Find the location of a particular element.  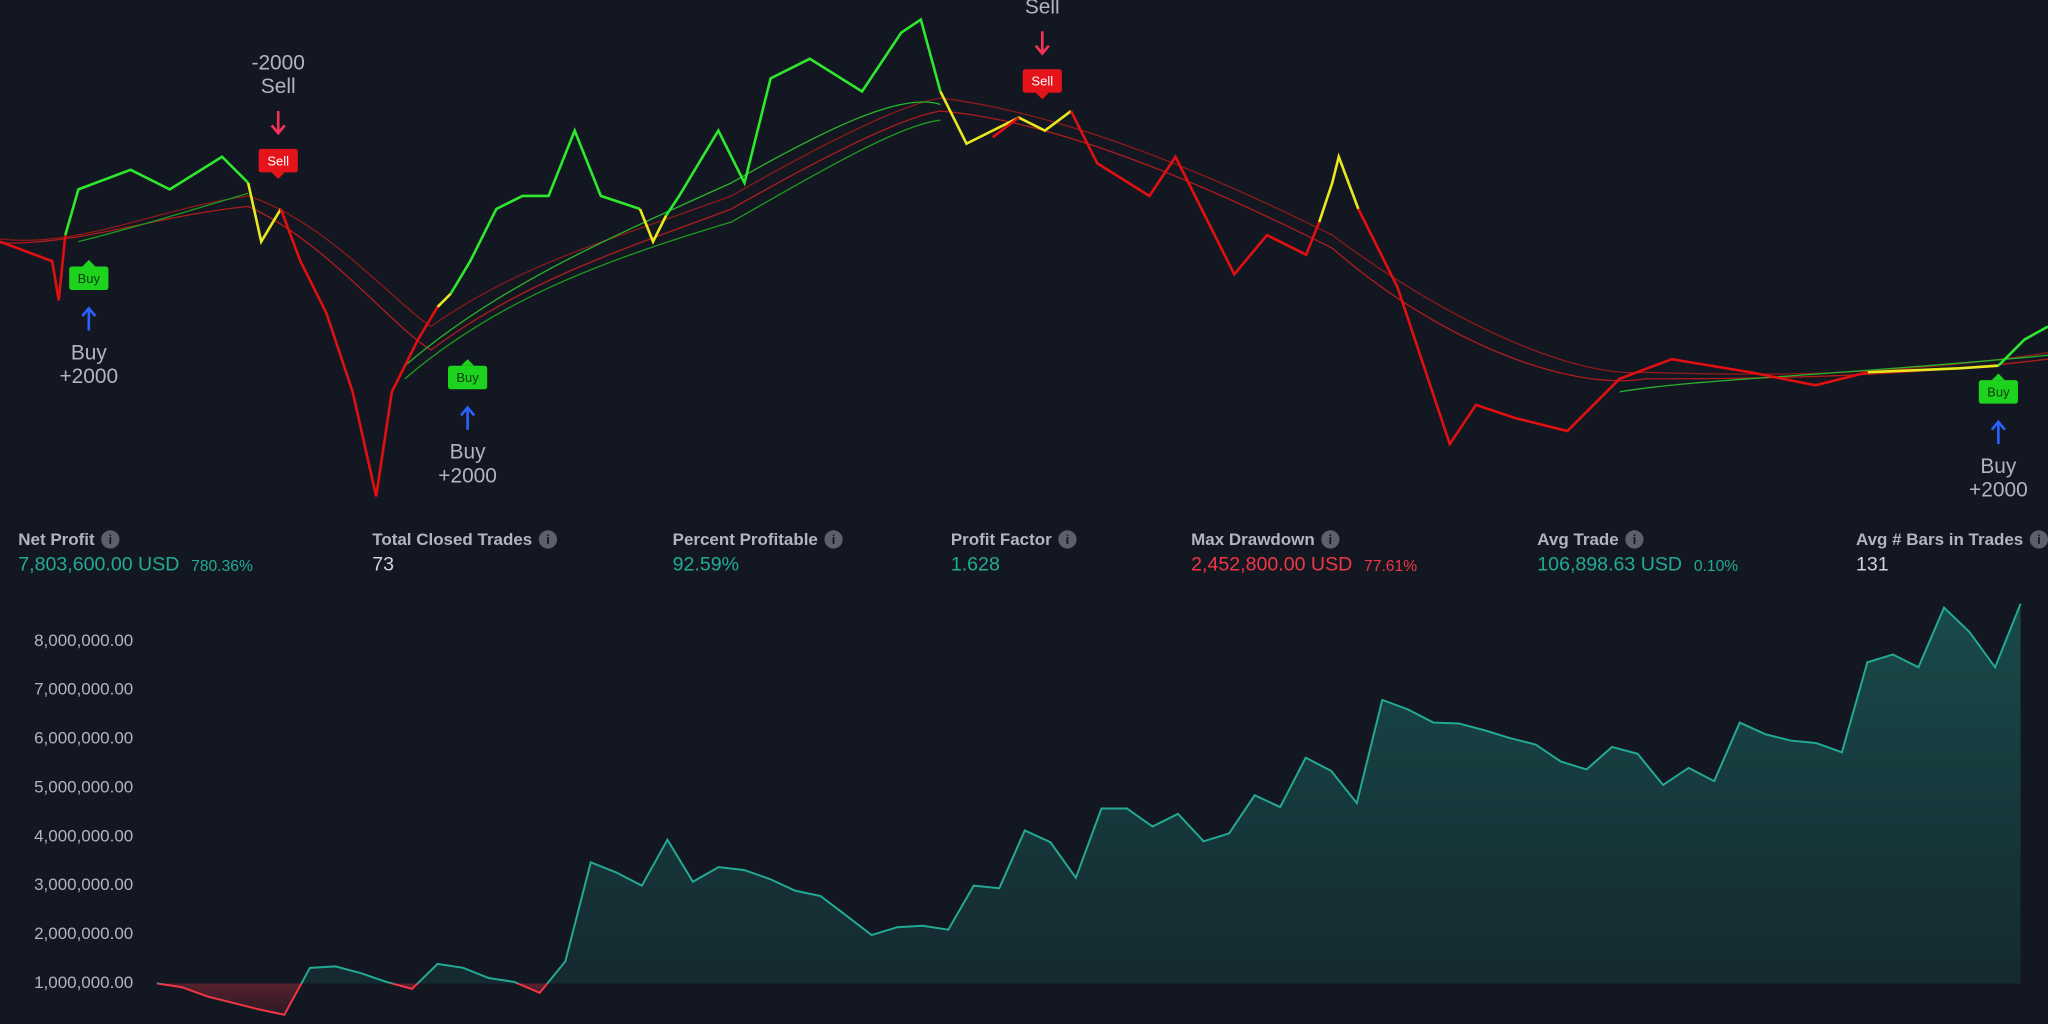

y-tick-label: 5,000,000.00 is located at coordinates (83, 786).